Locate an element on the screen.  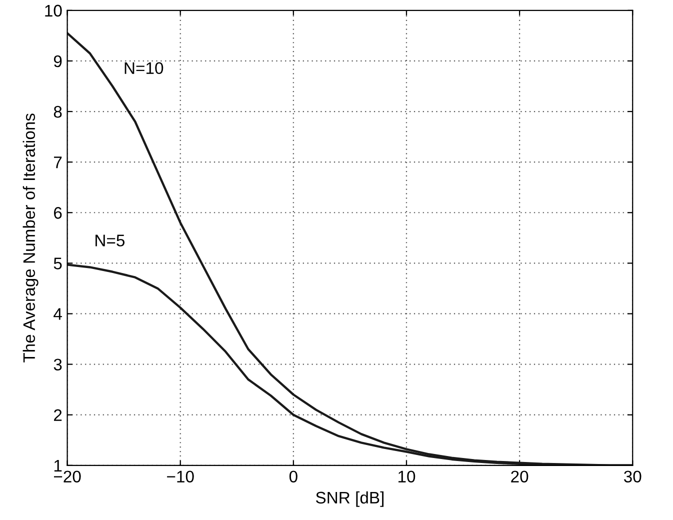
y-tick-label: 7 is located at coordinates (58, 162).